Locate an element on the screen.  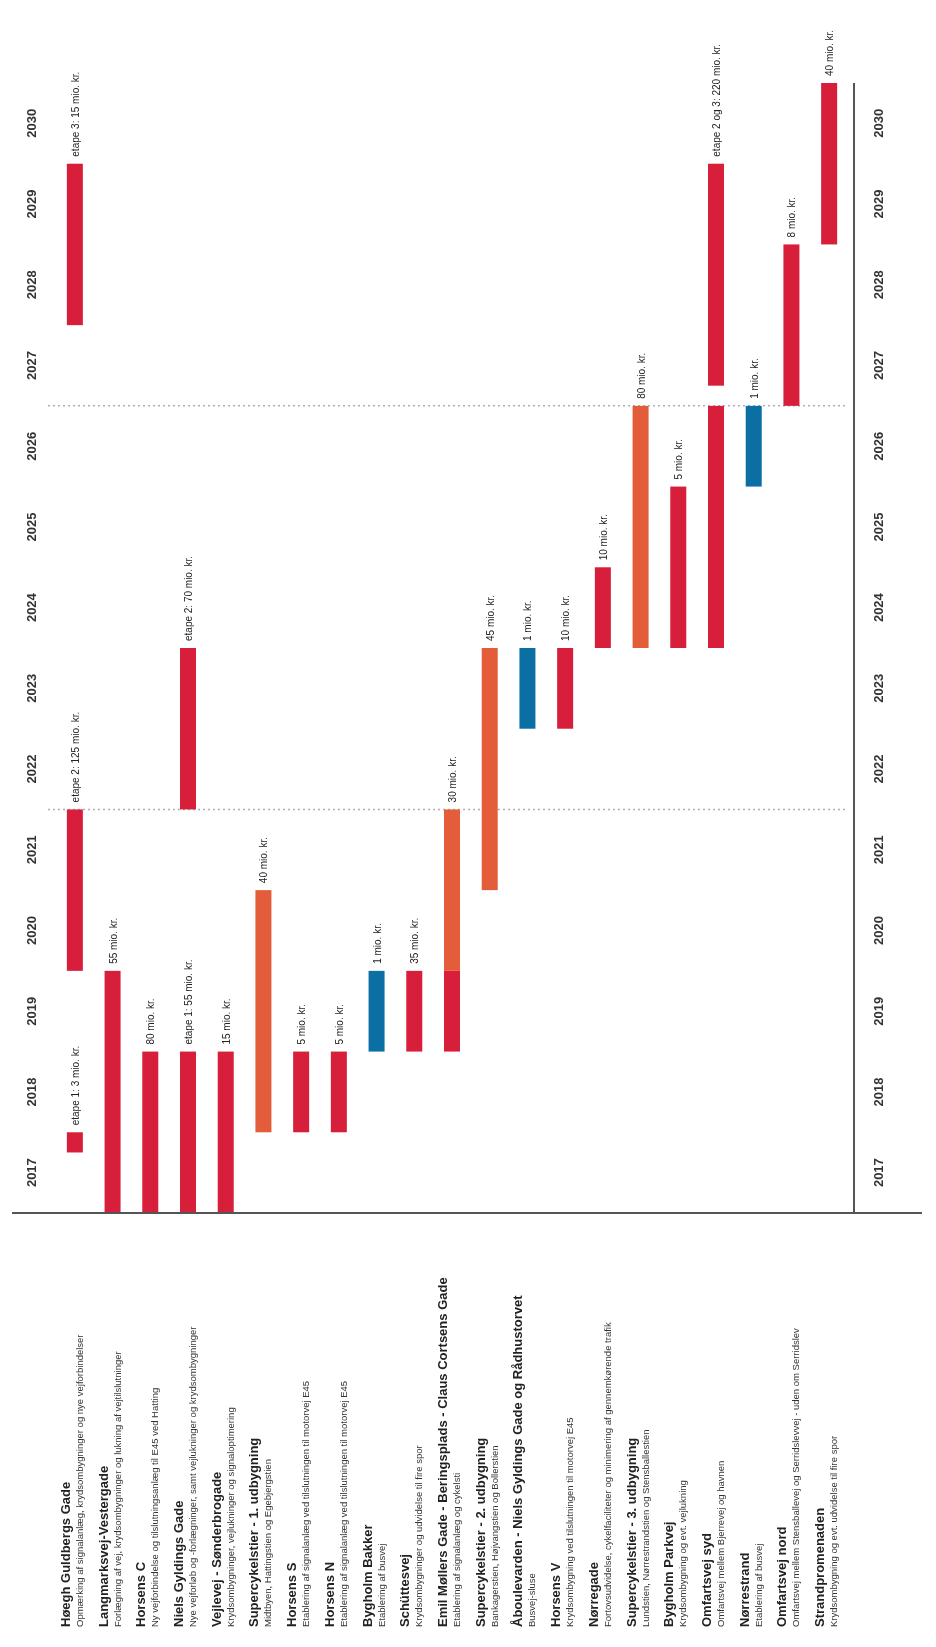
y-tick-label: 2029 is located at coordinates (878, 204).